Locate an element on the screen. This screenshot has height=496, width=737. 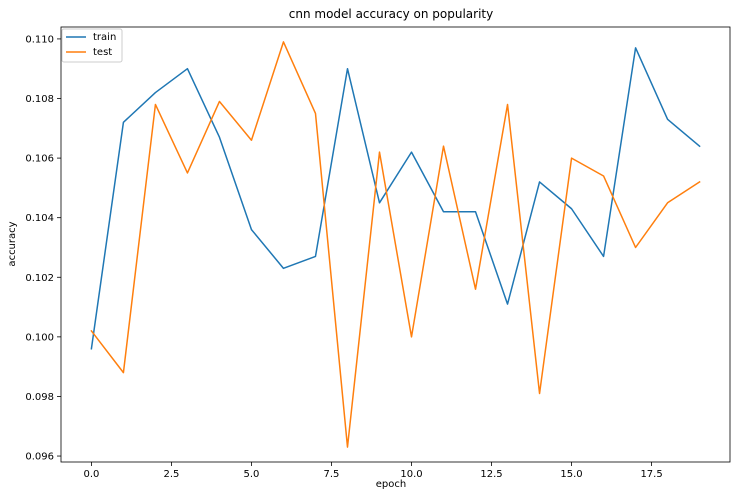
x-axis-title: epoch is located at coordinates (391, 484).